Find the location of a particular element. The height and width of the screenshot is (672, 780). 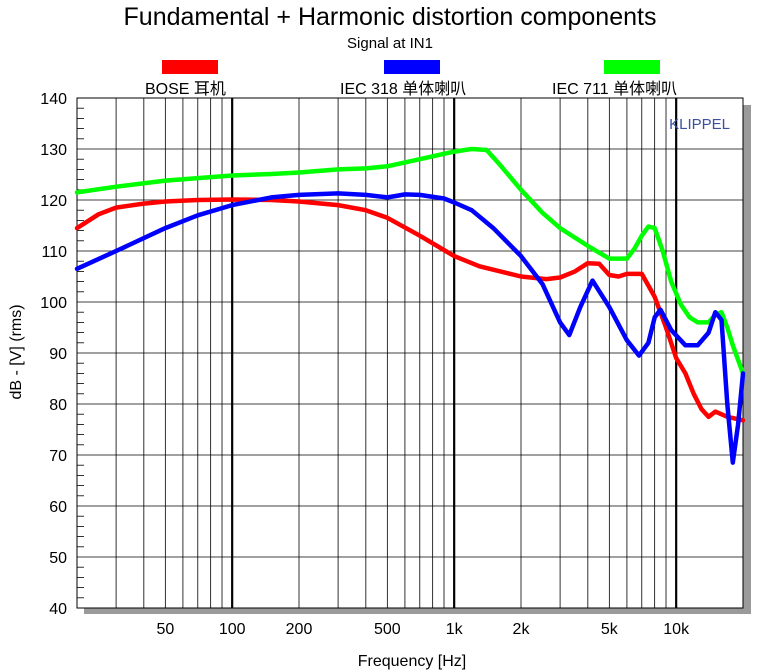

y-tick-label: 70 is located at coordinates (58, 456).